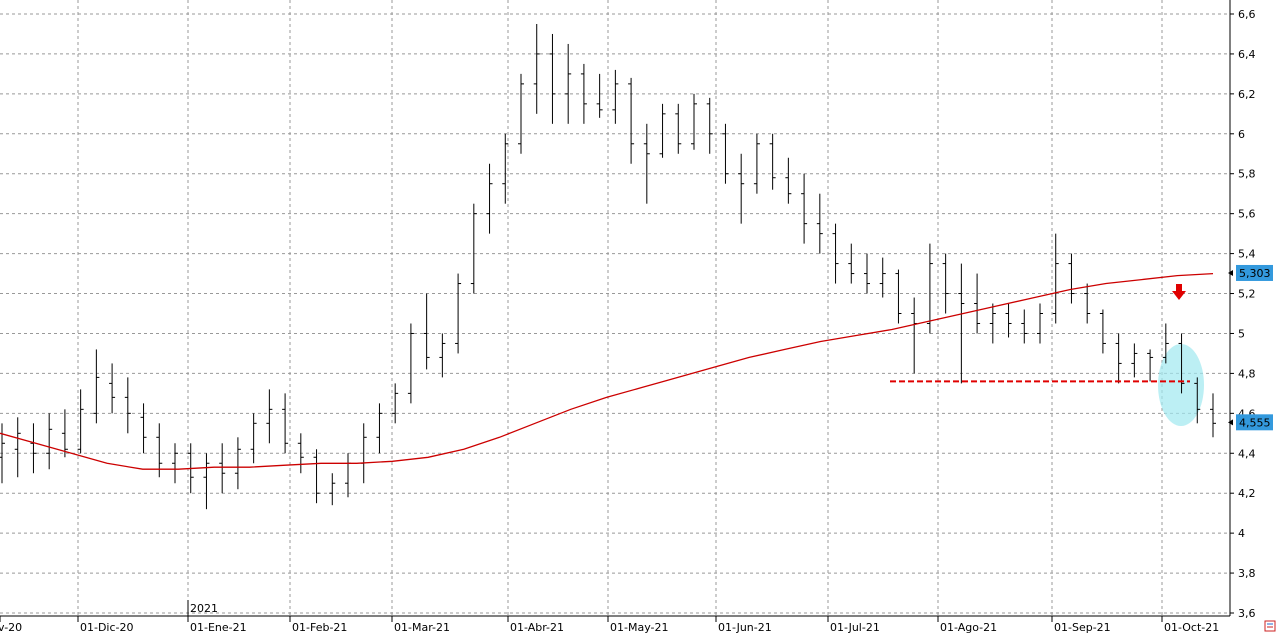 The image size is (1285, 636). What do you see at coordinates (855, 627) in the screenshot?
I see `x-tick-label: 01-Jul-21` at bounding box center [855, 627].